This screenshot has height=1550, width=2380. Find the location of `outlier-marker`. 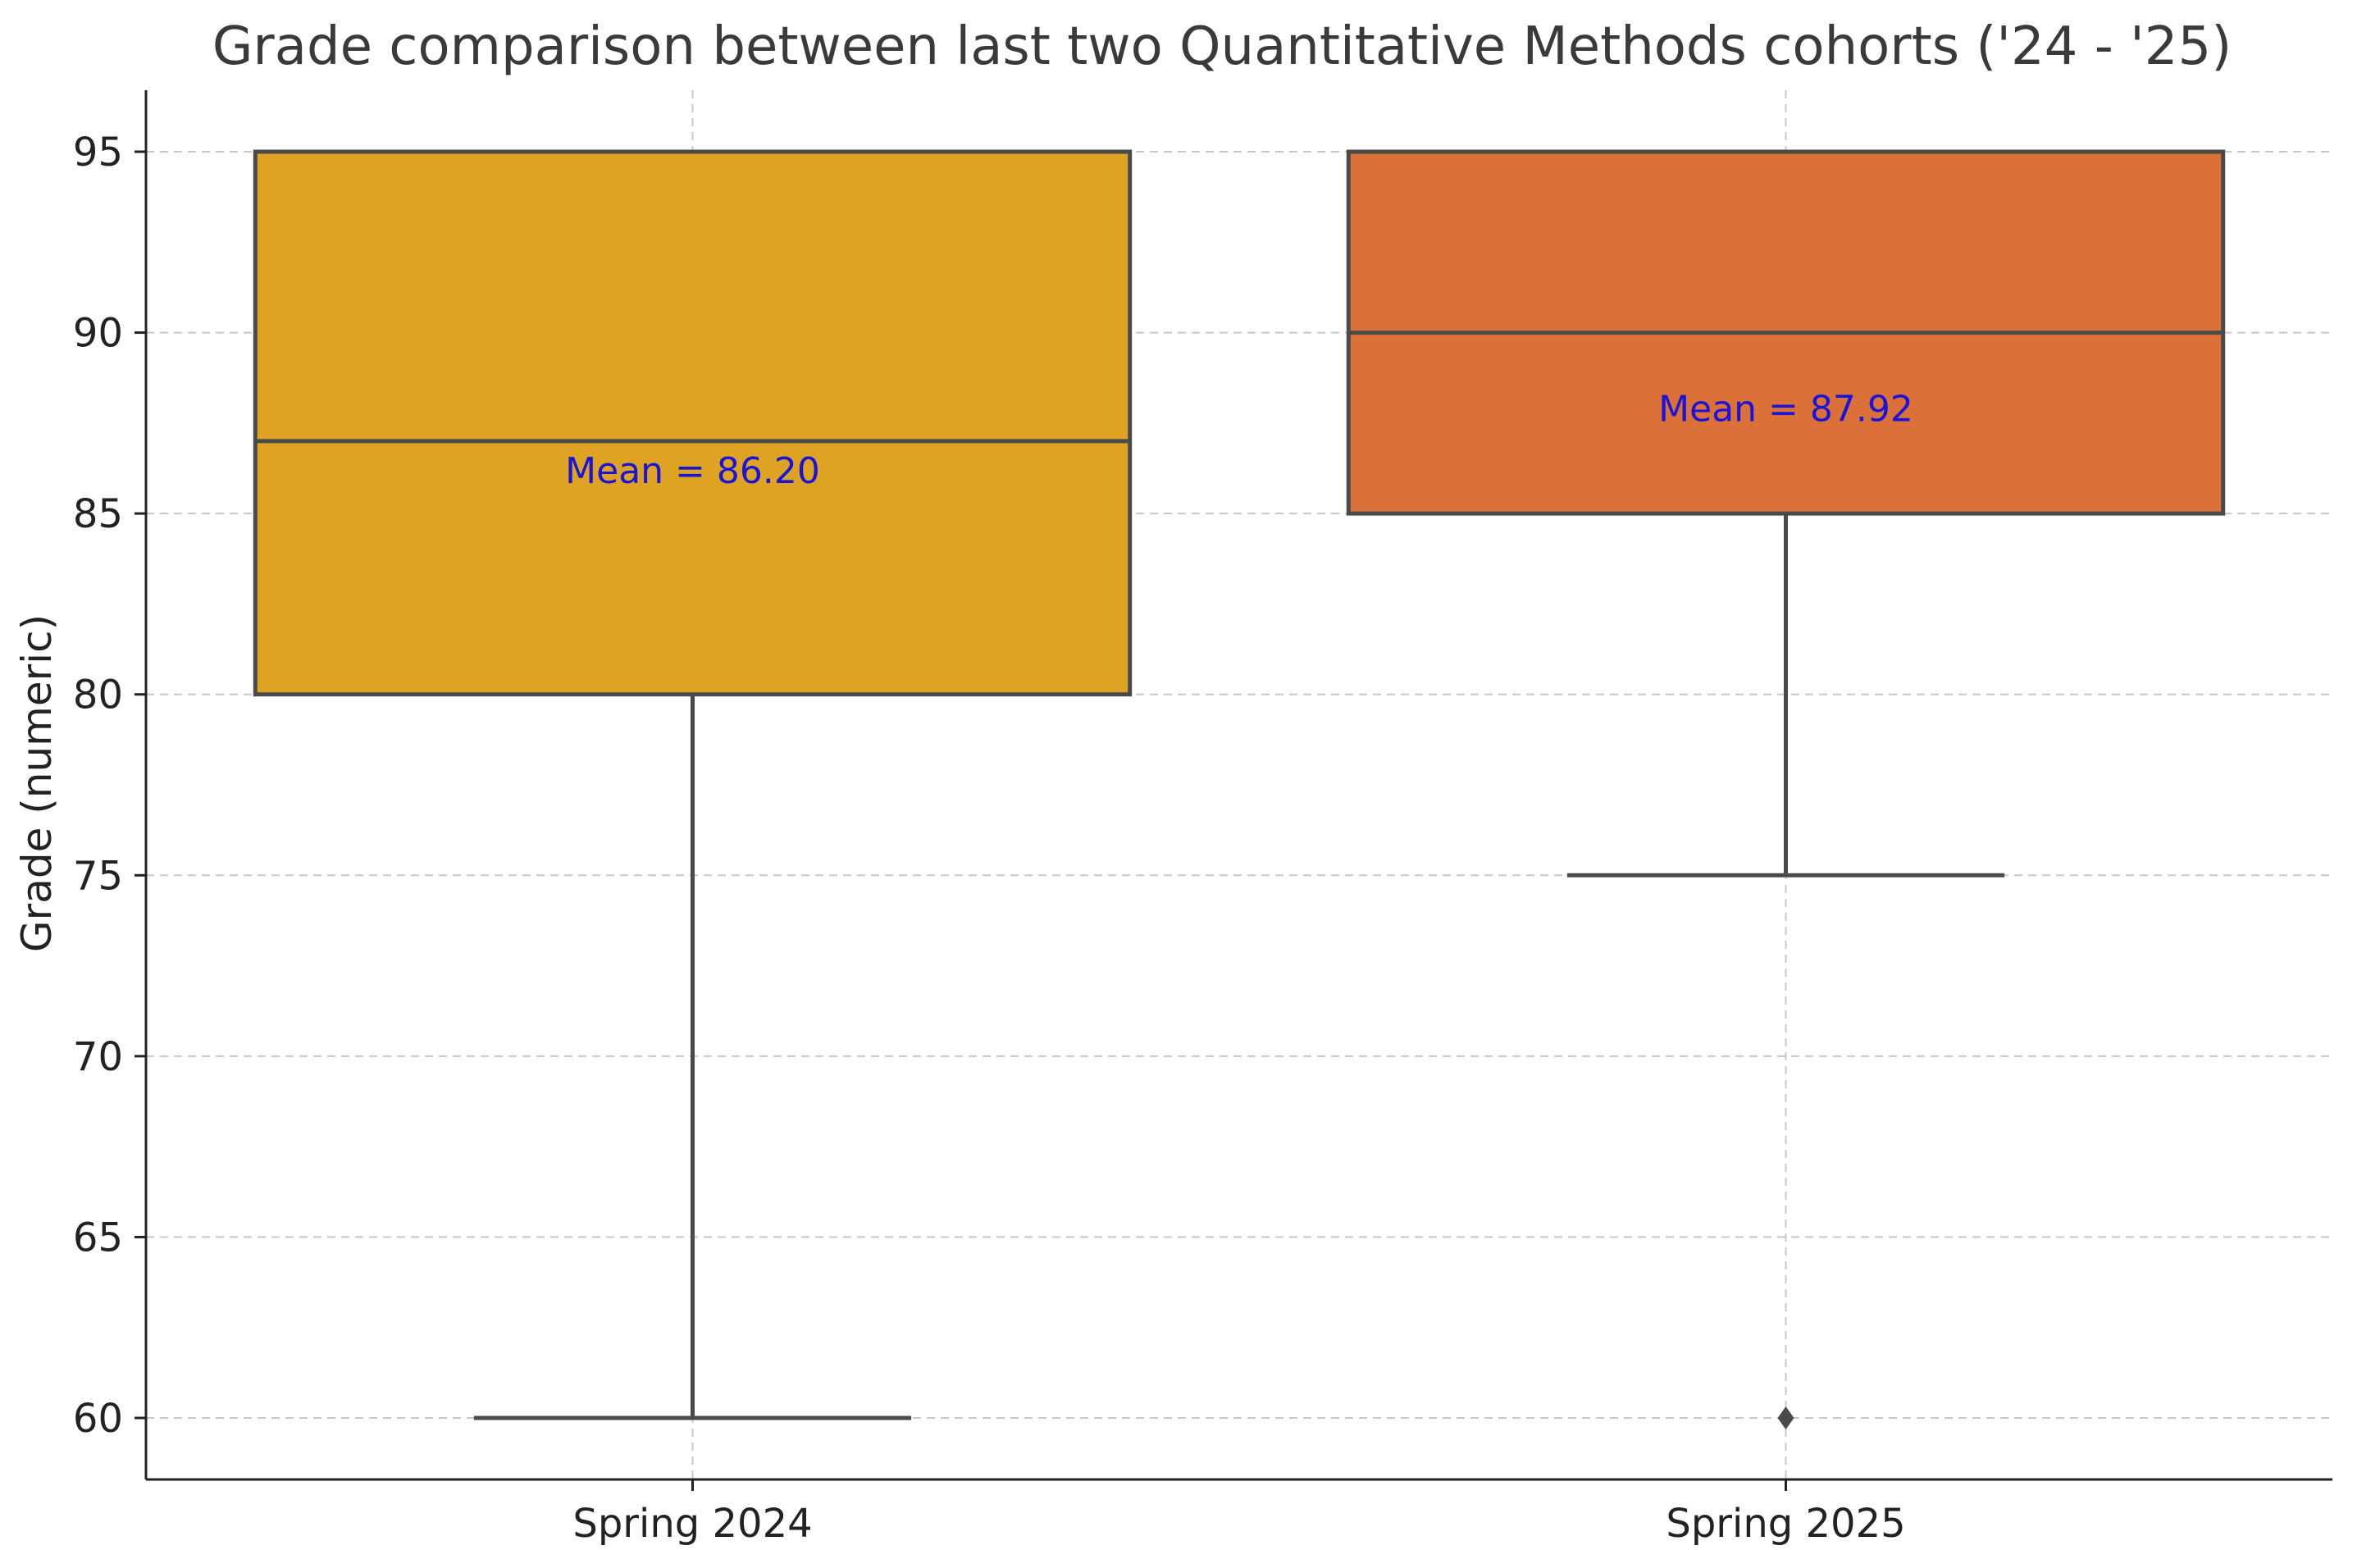

outlier-marker is located at coordinates (1786, 1418).